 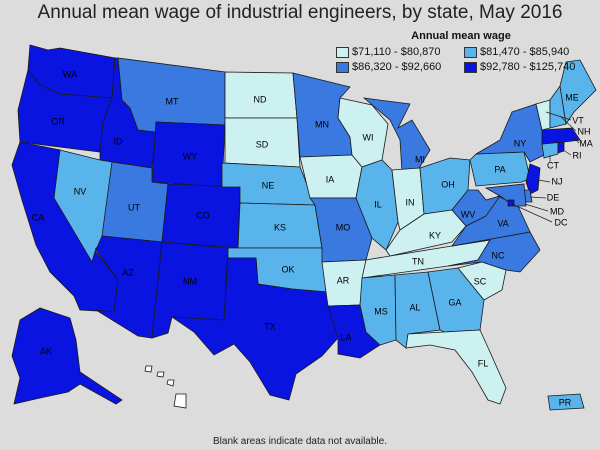 What do you see at coordinates (190, 156) in the screenshot?
I see `label-WY: WY` at bounding box center [190, 156].